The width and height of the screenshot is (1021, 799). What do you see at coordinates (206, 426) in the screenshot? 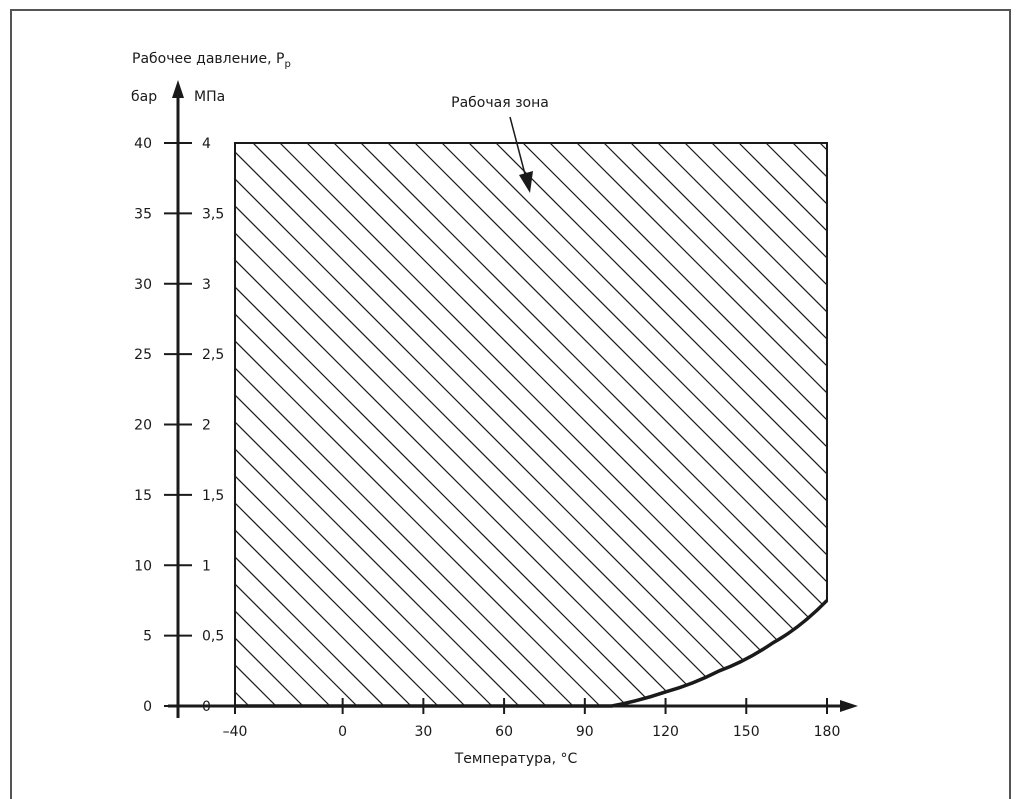
I see `y-tick-label-mpa: 2` at bounding box center [206, 426].